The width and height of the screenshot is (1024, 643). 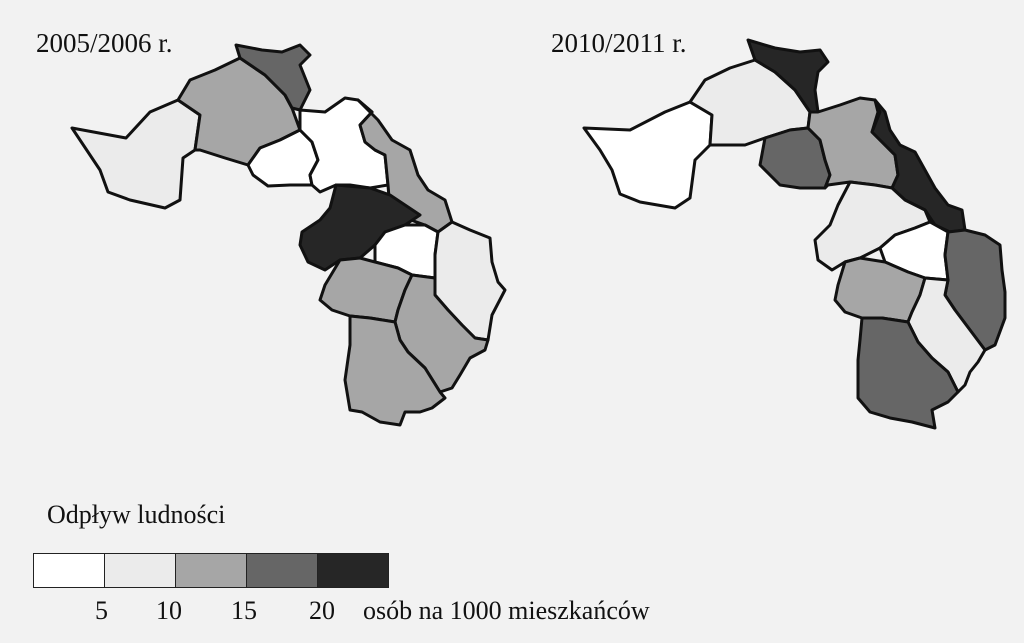 What do you see at coordinates (322, 610) in the screenshot?
I see `legend-tick-20: 20` at bounding box center [322, 610].